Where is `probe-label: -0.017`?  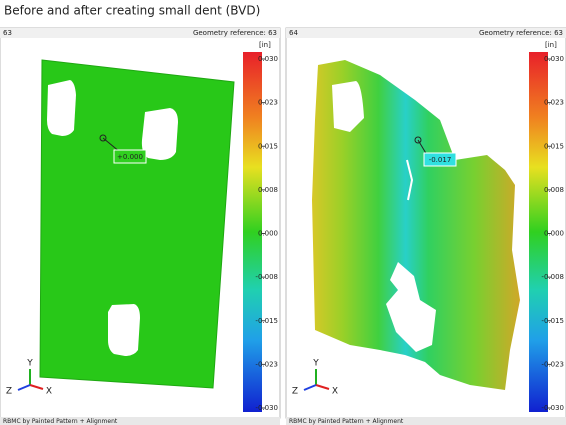 probe-label: -0.017 is located at coordinates (440, 160).